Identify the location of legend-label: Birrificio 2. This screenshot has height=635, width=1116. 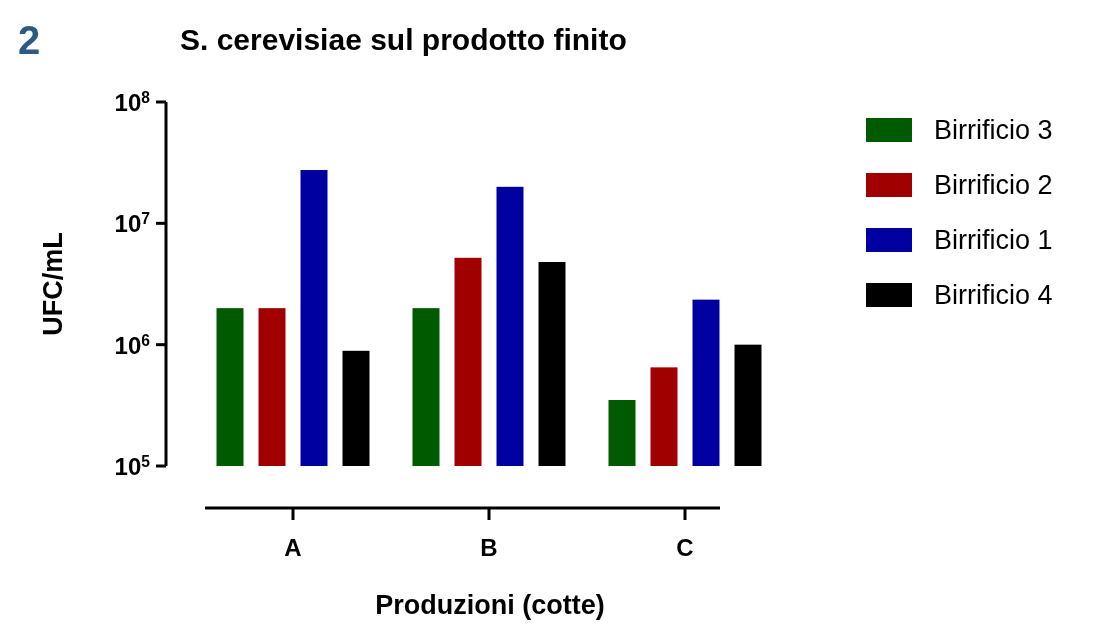
(993, 185).